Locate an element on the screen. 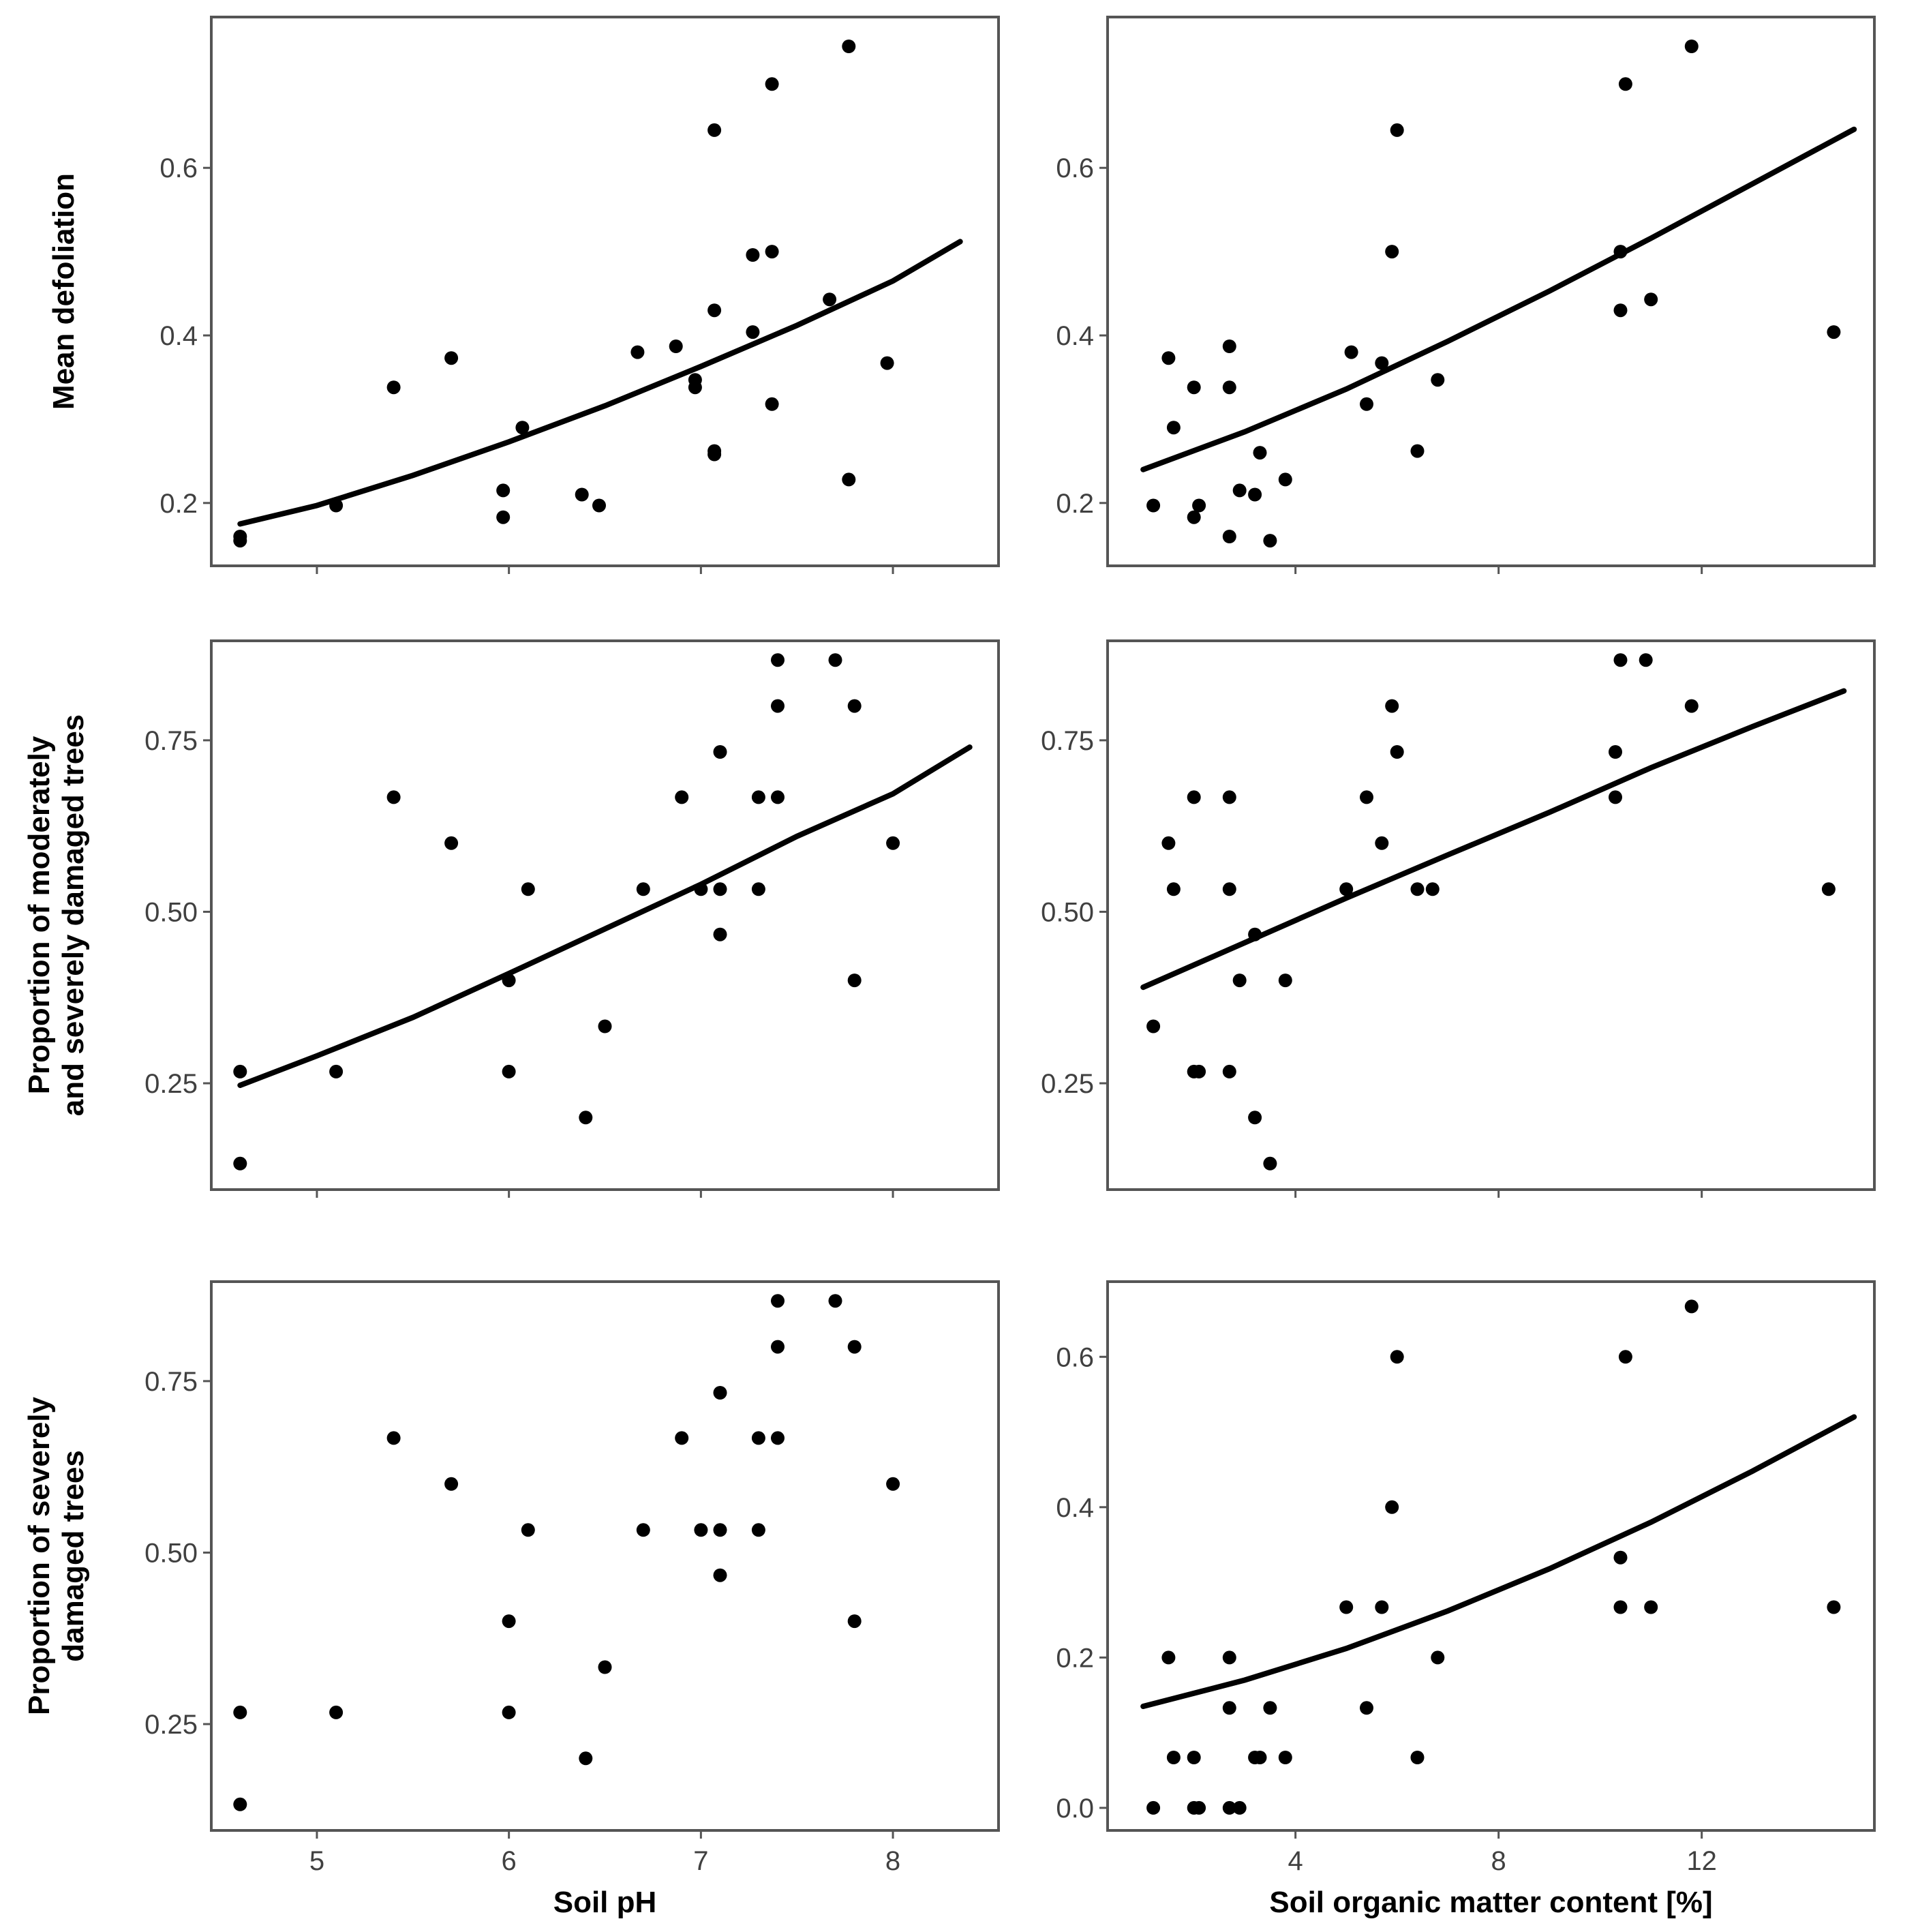  y-tick-label: 0.4 is located at coordinates (178, 336).